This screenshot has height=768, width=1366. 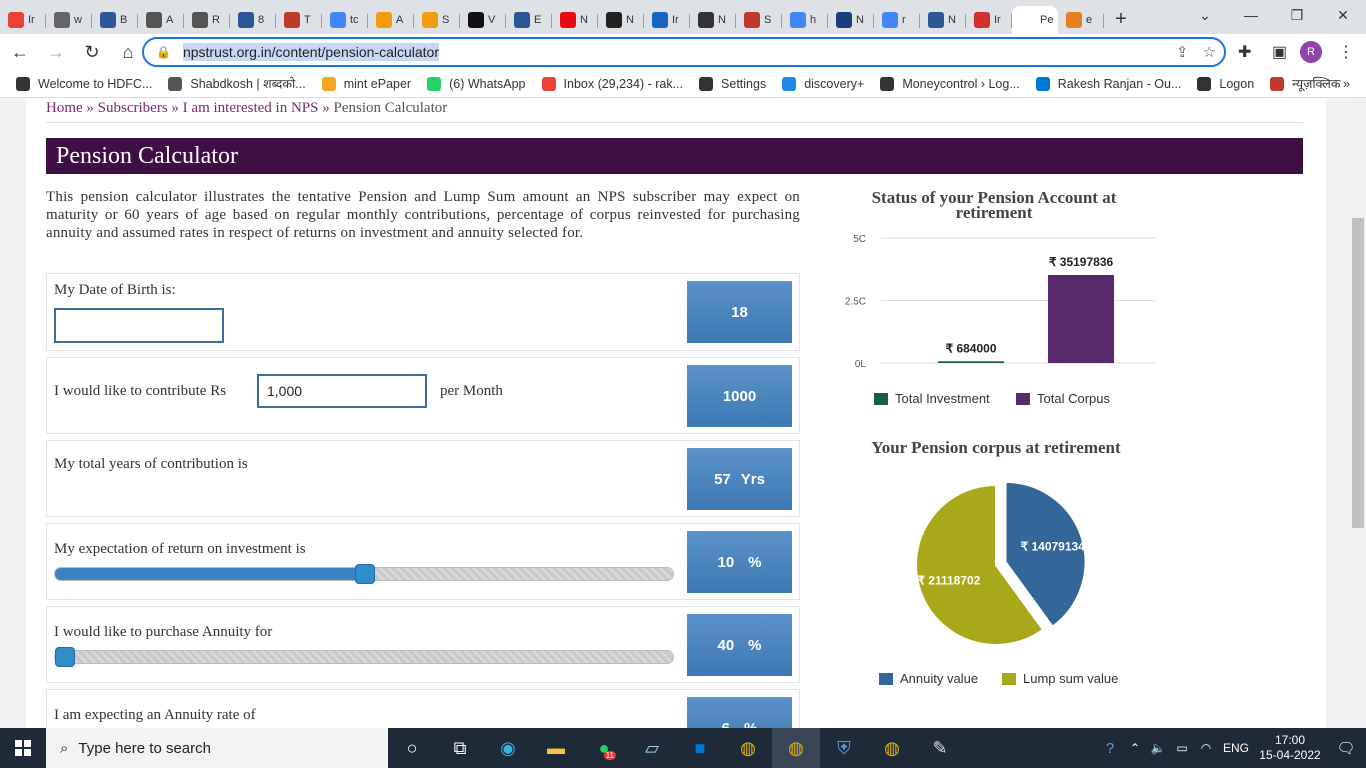 I want to click on whatsapp-taskbar-icon: ● 11, so click(x=607, y=748).